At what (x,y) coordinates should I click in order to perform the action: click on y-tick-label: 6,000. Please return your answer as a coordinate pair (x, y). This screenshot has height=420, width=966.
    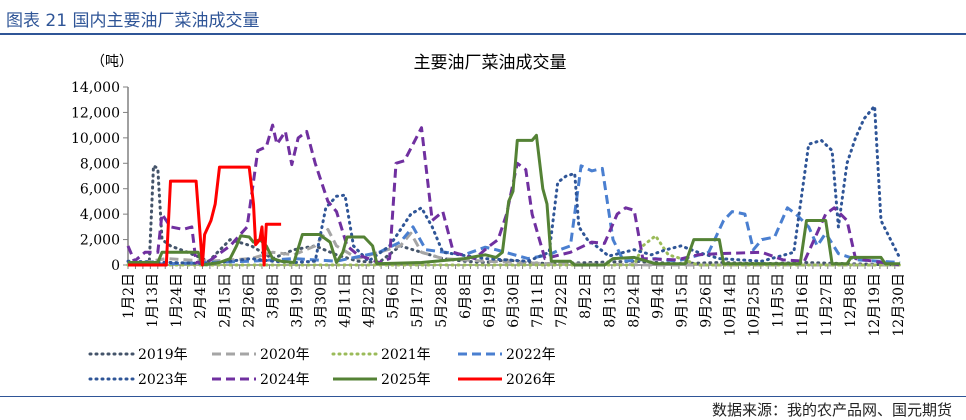
    Looking at the image, I should click on (100, 190).